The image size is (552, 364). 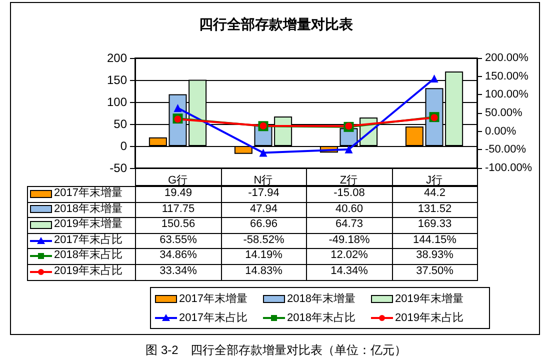 I want to click on text: 2018年末增量, so click(x=321, y=299).